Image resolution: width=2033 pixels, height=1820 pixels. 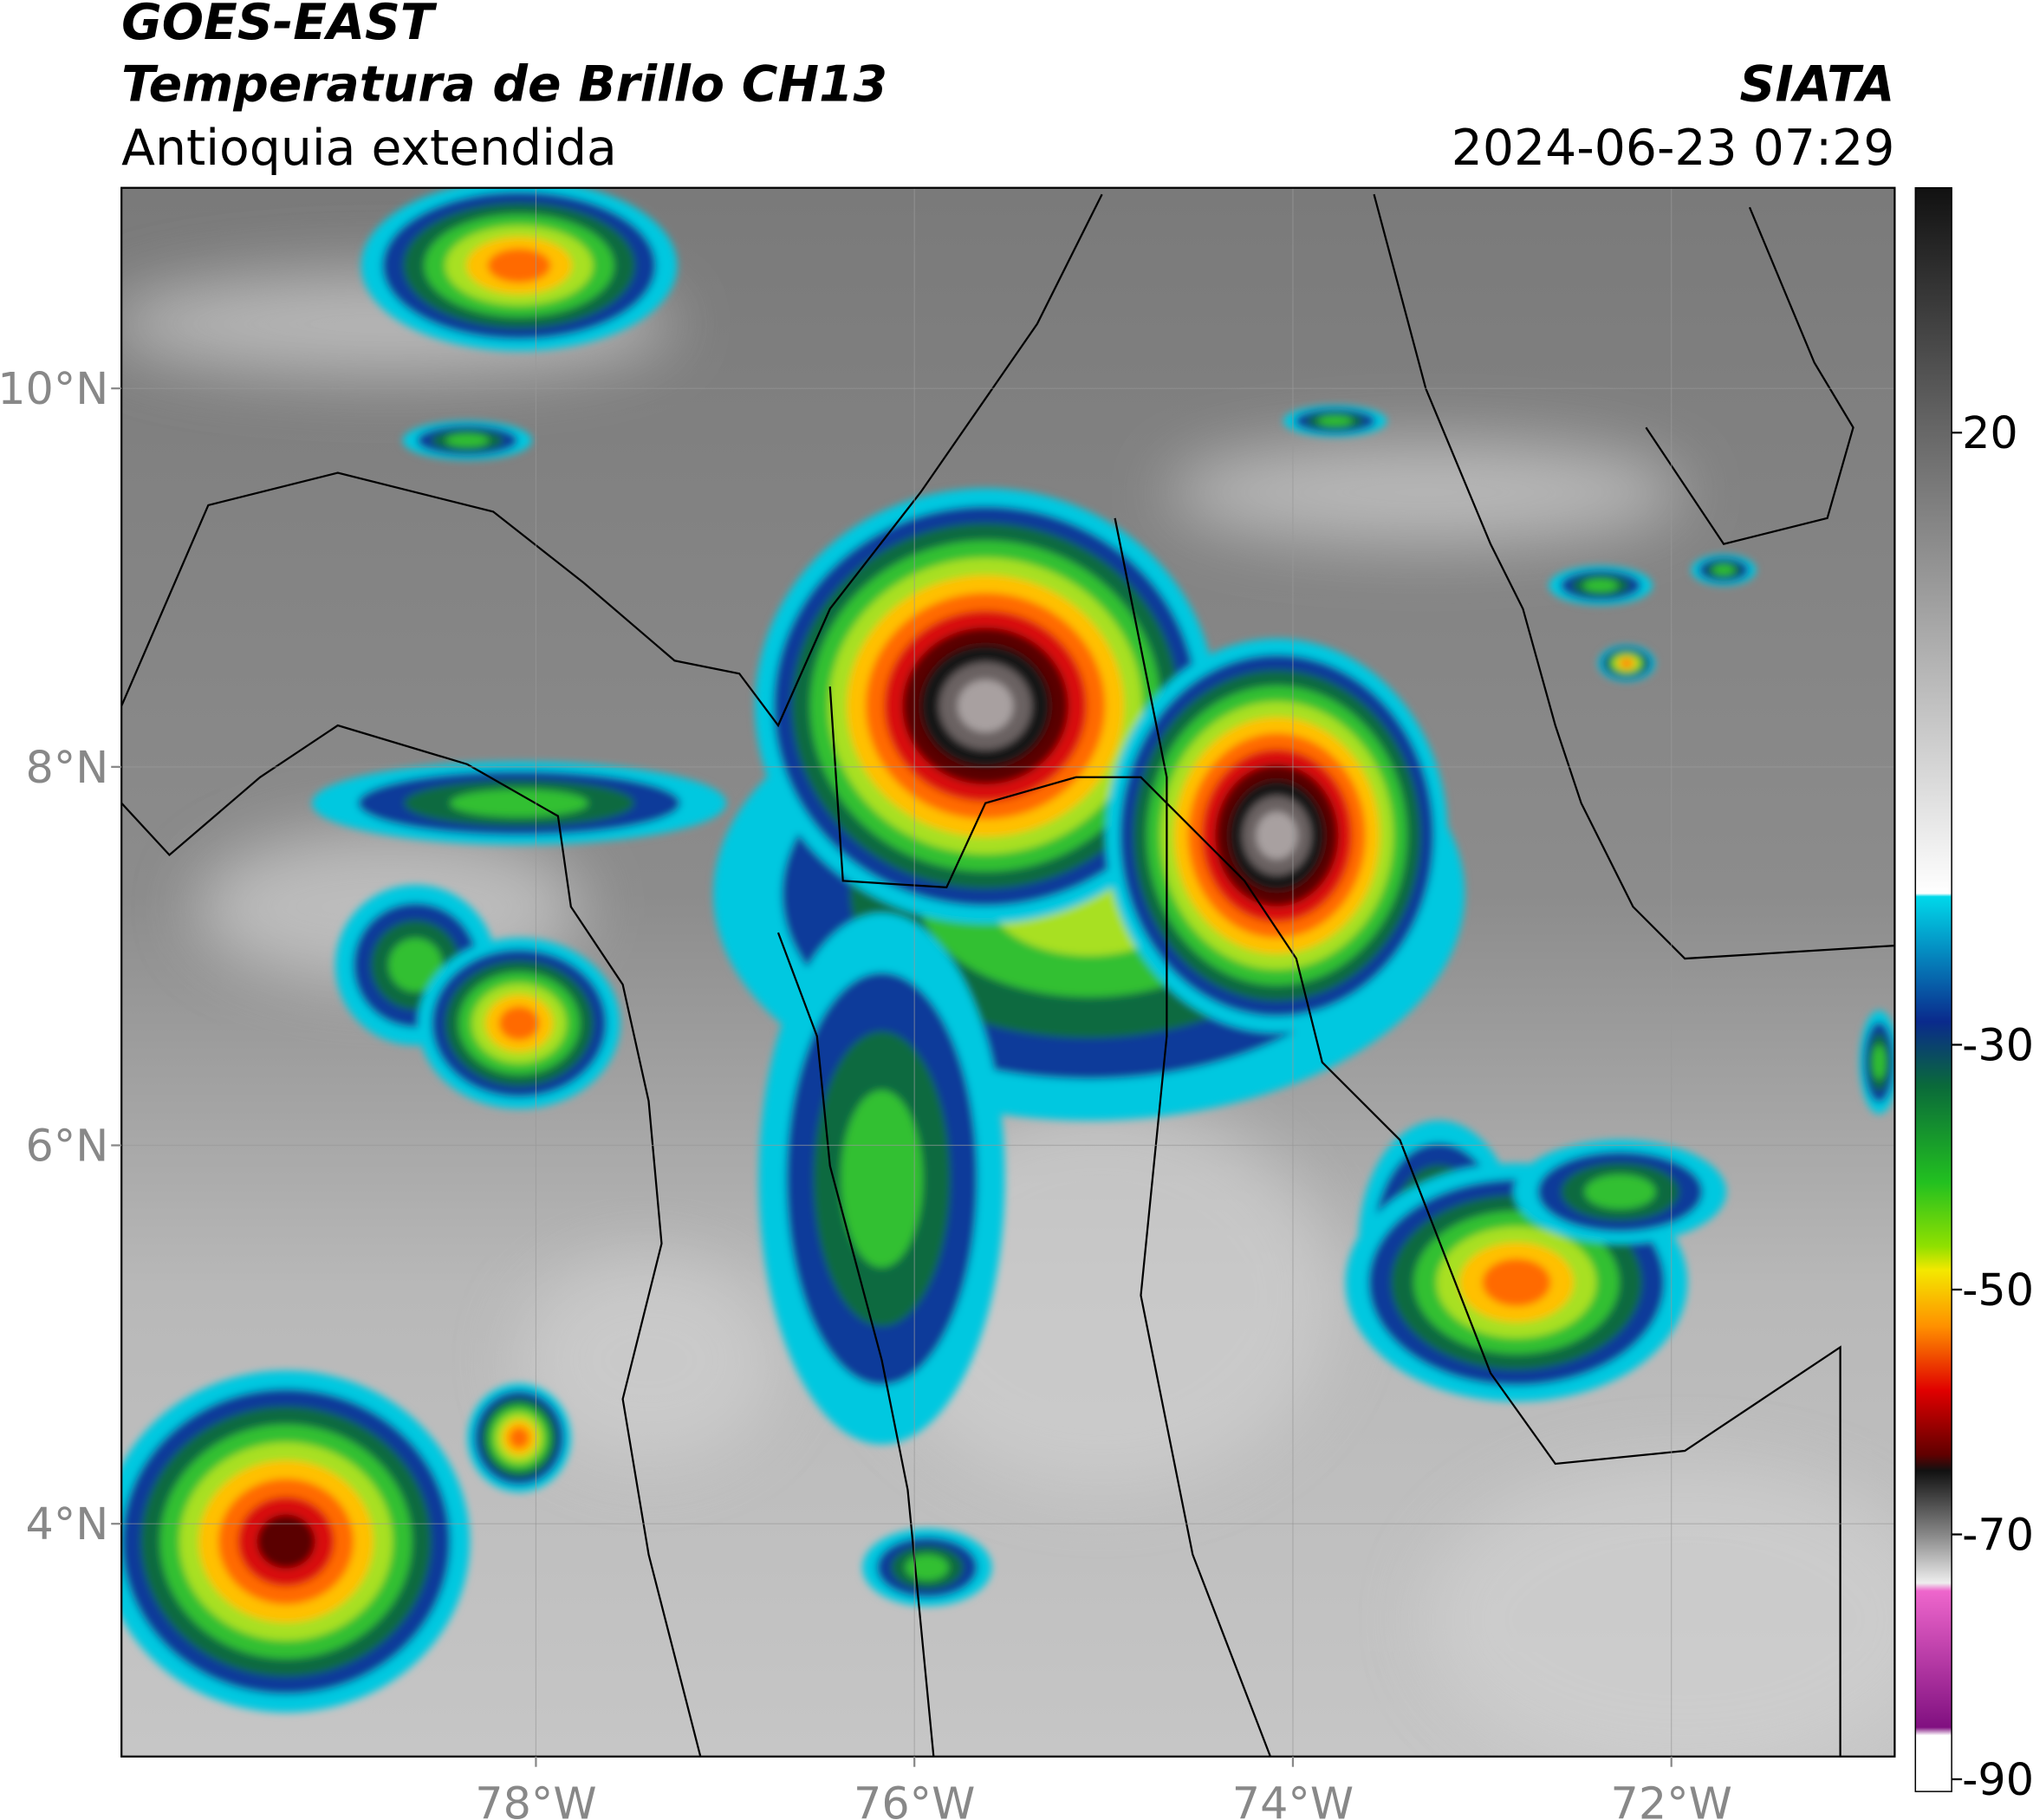 I want to click on datetime: 2024-06-23 07:29, so click(x=1673, y=148).